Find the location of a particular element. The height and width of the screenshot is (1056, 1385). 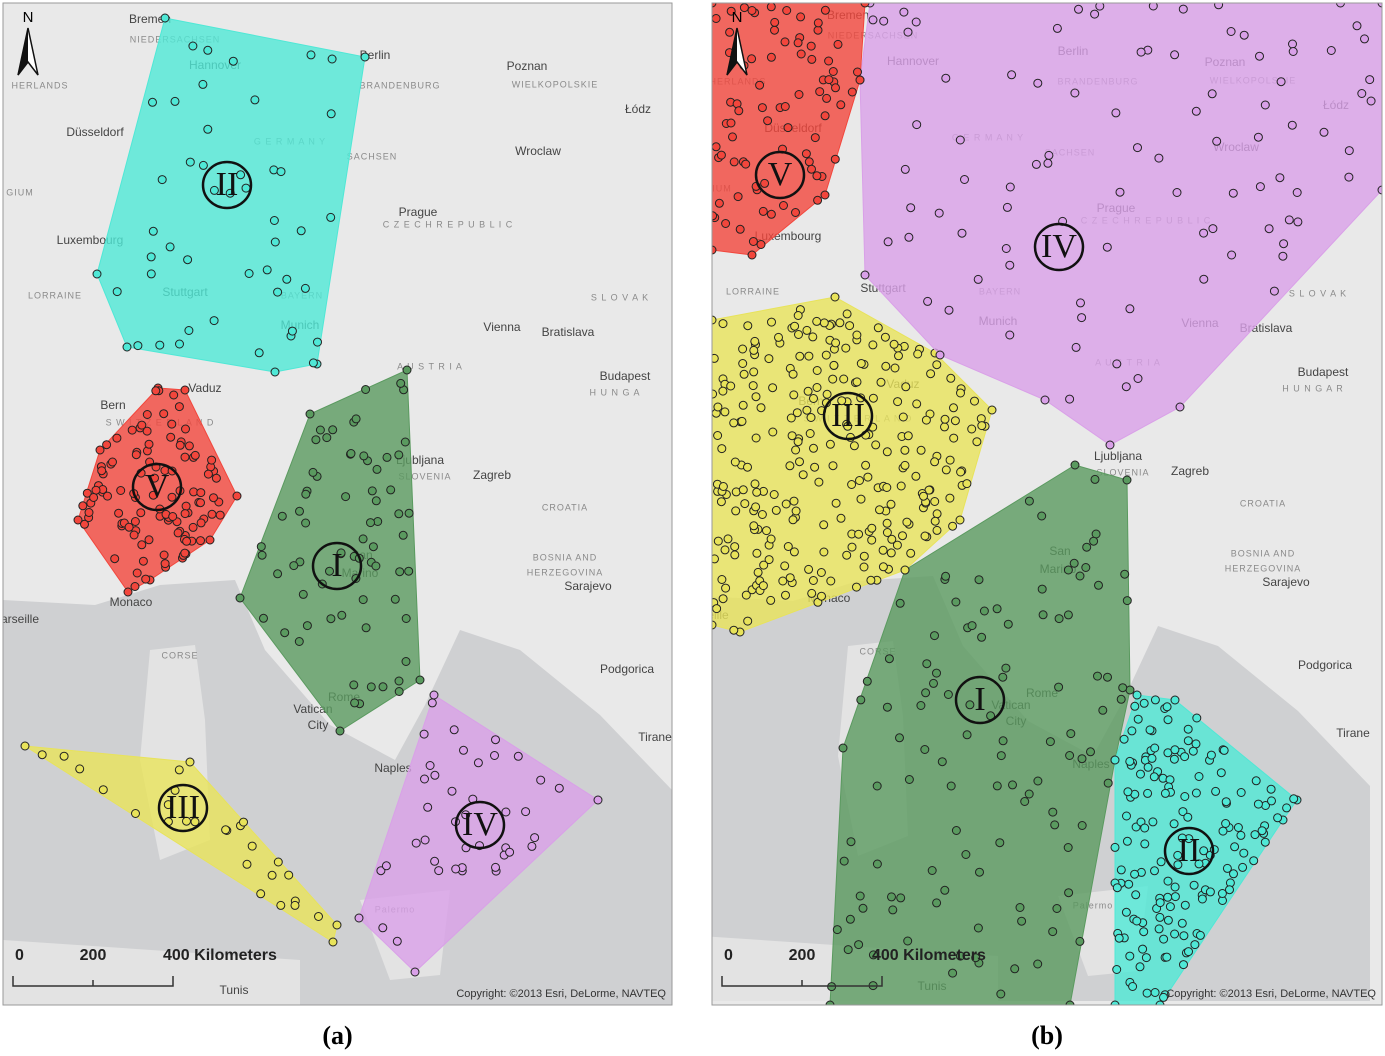

place-label: LORRAINE is located at coordinates (753, 291).